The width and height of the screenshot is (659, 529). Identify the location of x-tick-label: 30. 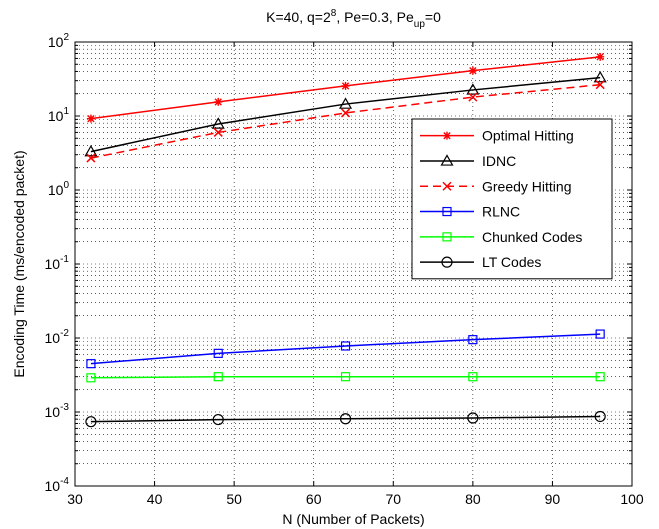
(75, 499).